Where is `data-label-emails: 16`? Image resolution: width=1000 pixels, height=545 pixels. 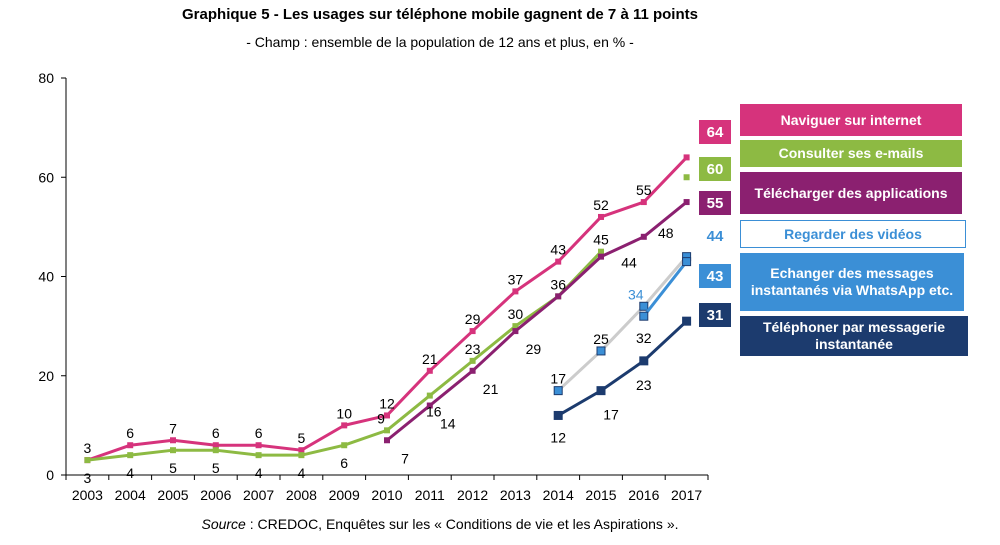
data-label-emails: 16 is located at coordinates (434, 412).